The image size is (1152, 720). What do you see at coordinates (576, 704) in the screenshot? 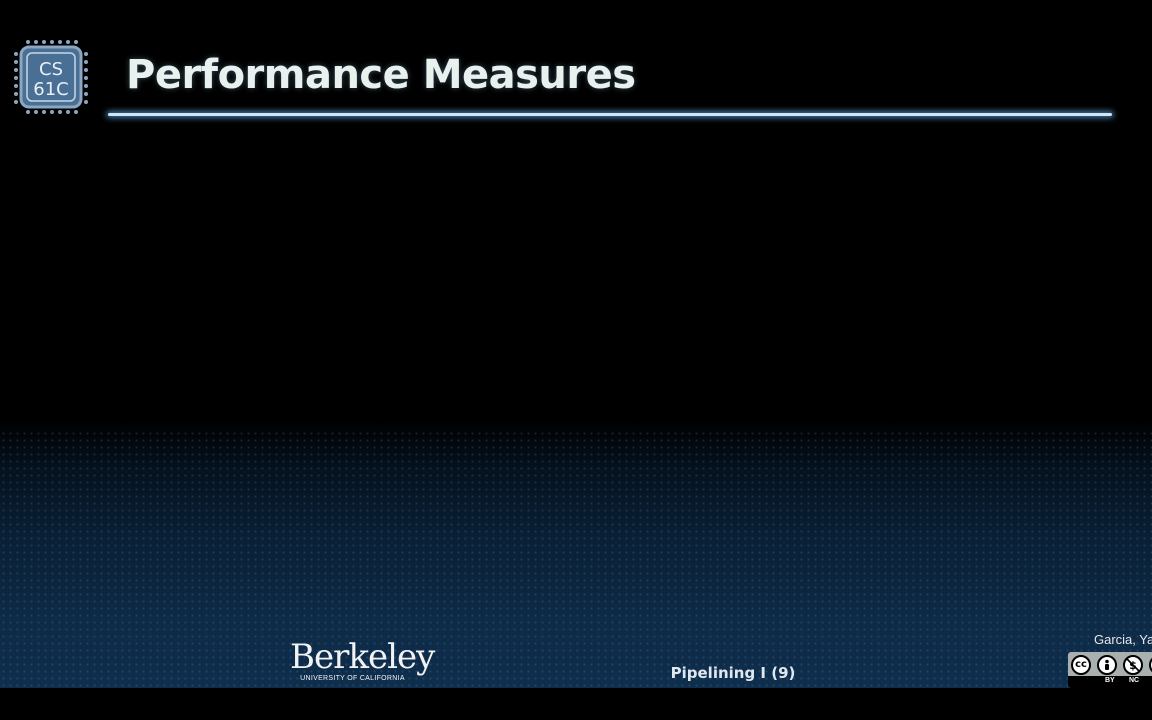
I see `video-bottom-letterbox` at bounding box center [576, 704].